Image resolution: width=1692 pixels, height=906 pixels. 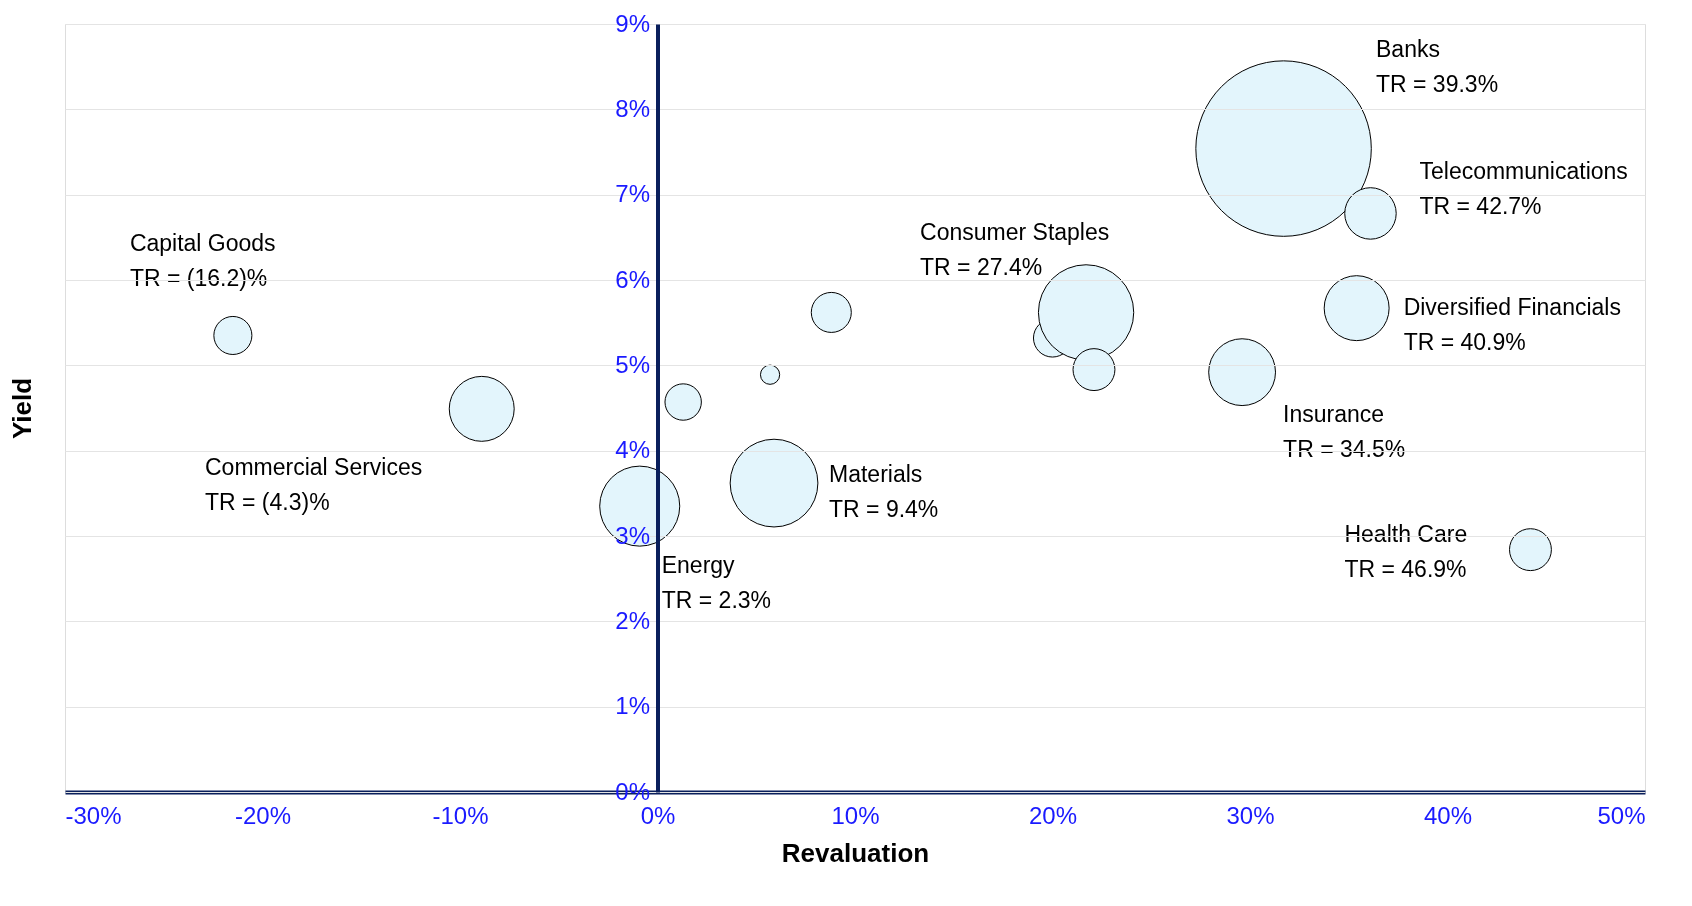 What do you see at coordinates (632, 364) in the screenshot?
I see `y-tick-label: 5%` at bounding box center [632, 364].